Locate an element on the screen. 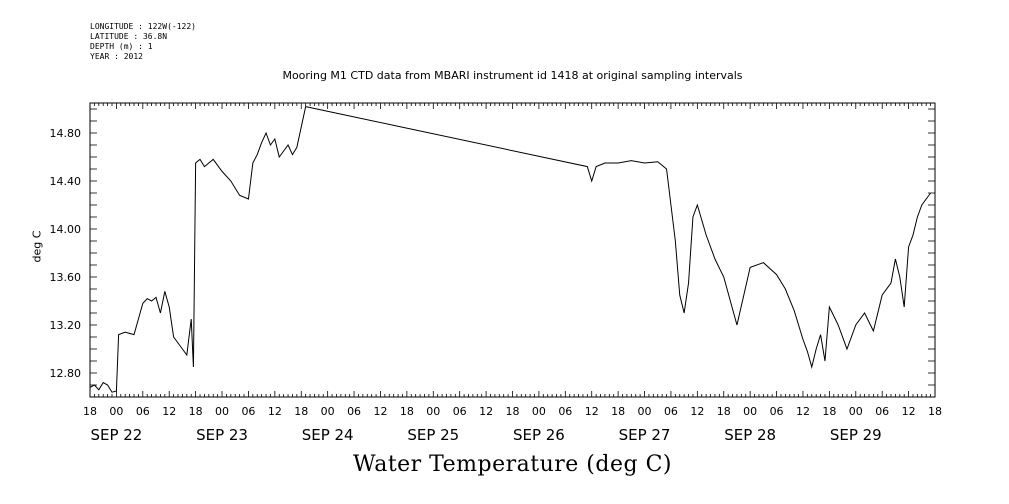 The width and height of the screenshot is (1009, 504). y-tick-label: 13.20 is located at coordinates (66, 325).